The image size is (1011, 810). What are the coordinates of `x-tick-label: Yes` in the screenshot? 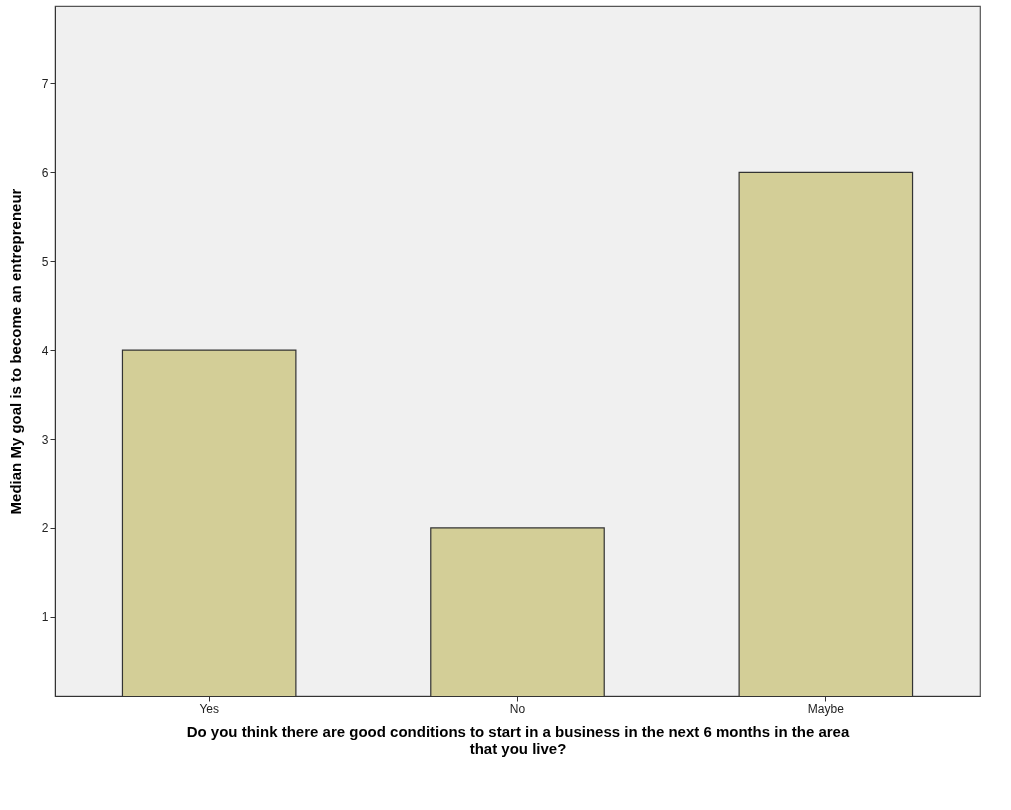 It's located at (209, 708).